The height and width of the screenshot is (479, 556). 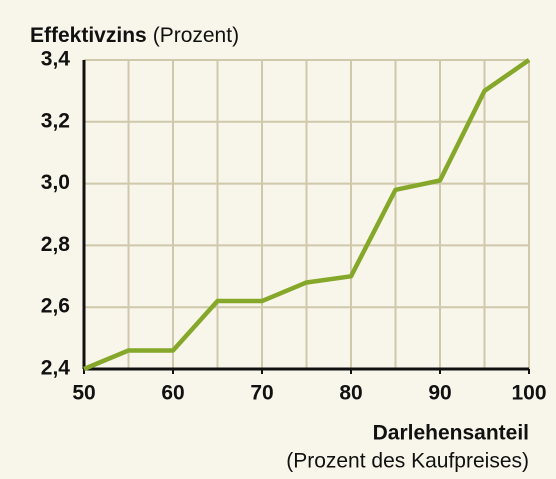 What do you see at coordinates (528, 393) in the screenshot?
I see `x-tick-label: 100` at bounding box center [528, 393].